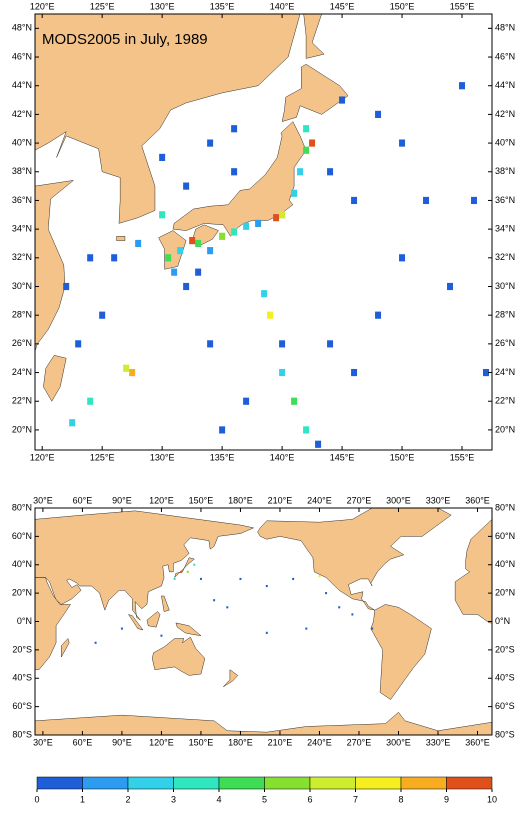 This screenshot has height=813, width=529. I want to click on map-title: MODS2005 in July, 1989, so click(125, 39).